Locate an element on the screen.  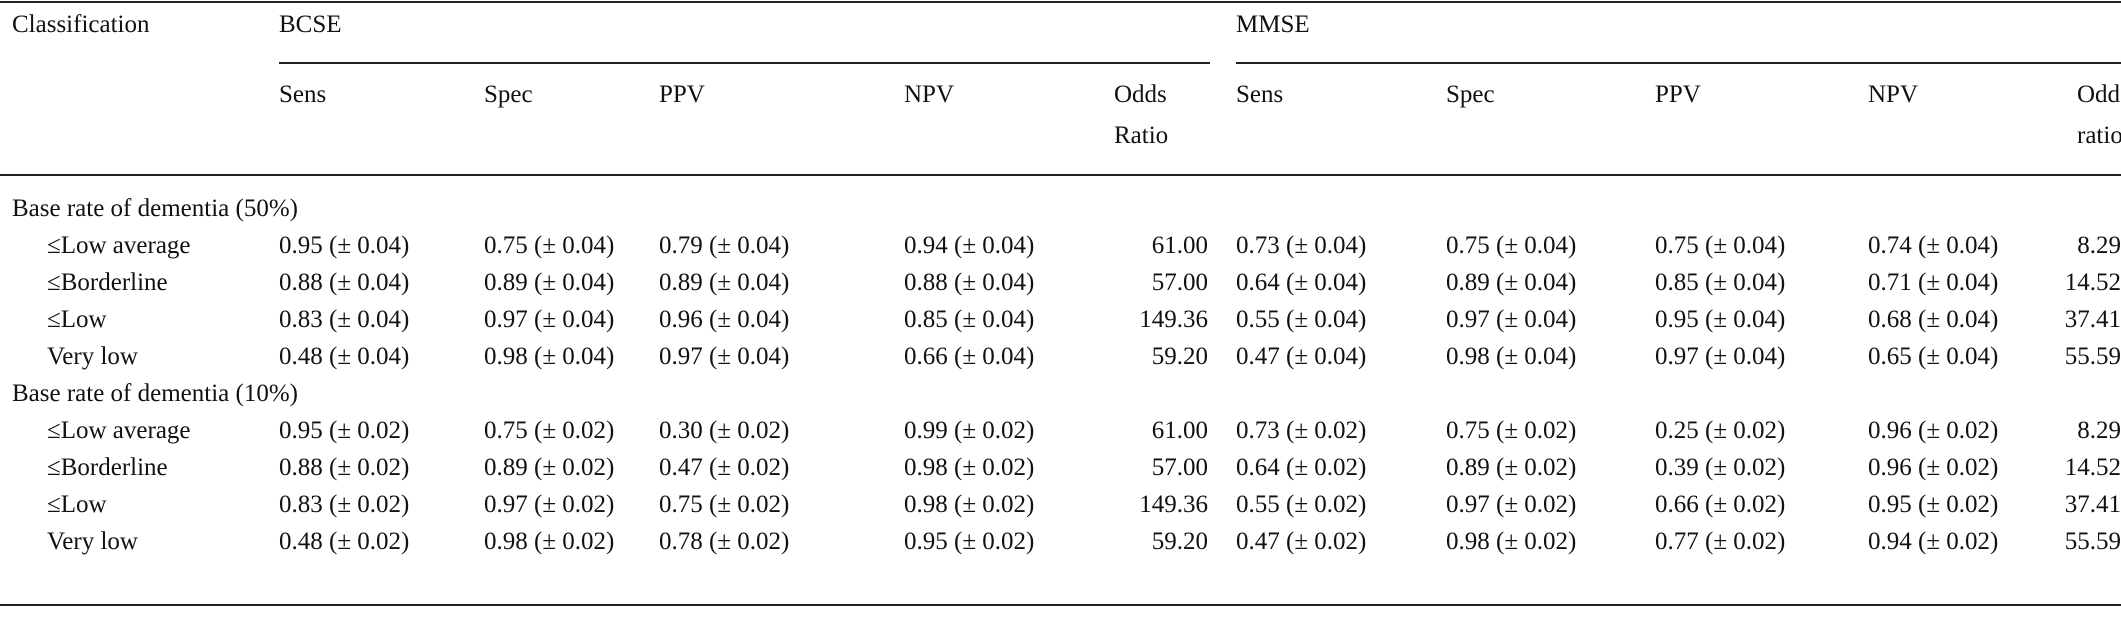
row-label: ≤Low average is located at coordinates (119, 430).